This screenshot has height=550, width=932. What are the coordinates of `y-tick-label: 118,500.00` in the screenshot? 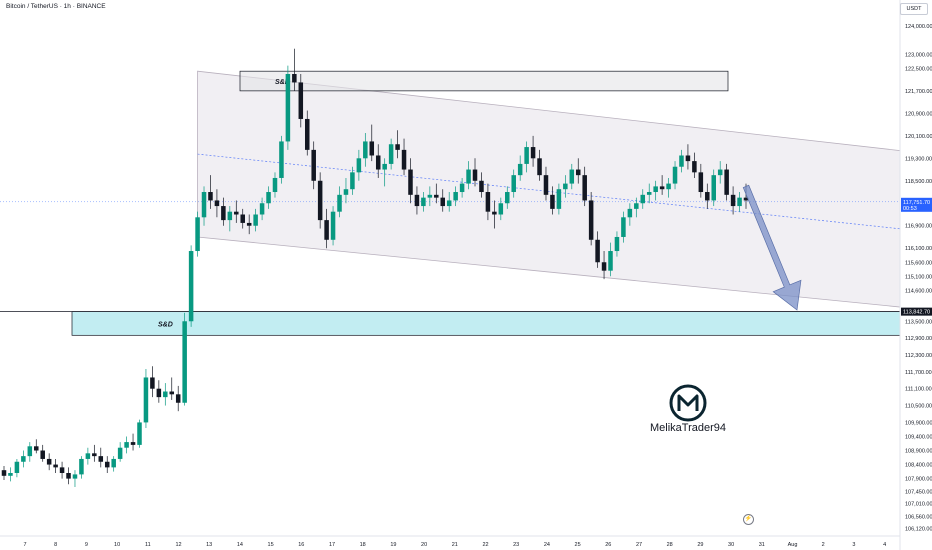 It's located at (918, 182).